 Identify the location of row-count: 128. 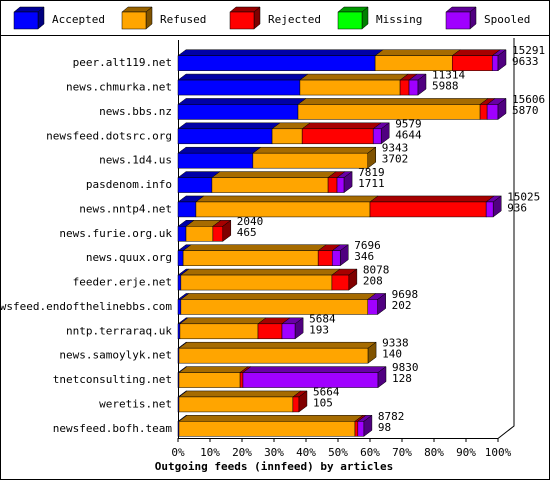
(402, 378).